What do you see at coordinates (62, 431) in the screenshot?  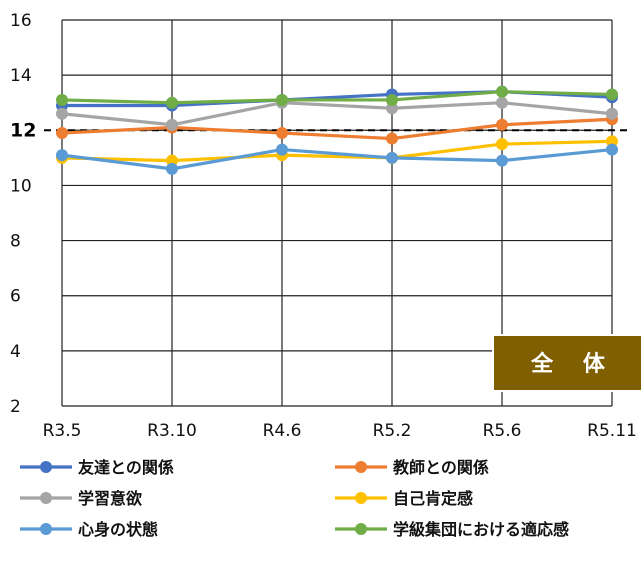 I see `x-tick-label: R3.5` at bounding box center [62, 431].